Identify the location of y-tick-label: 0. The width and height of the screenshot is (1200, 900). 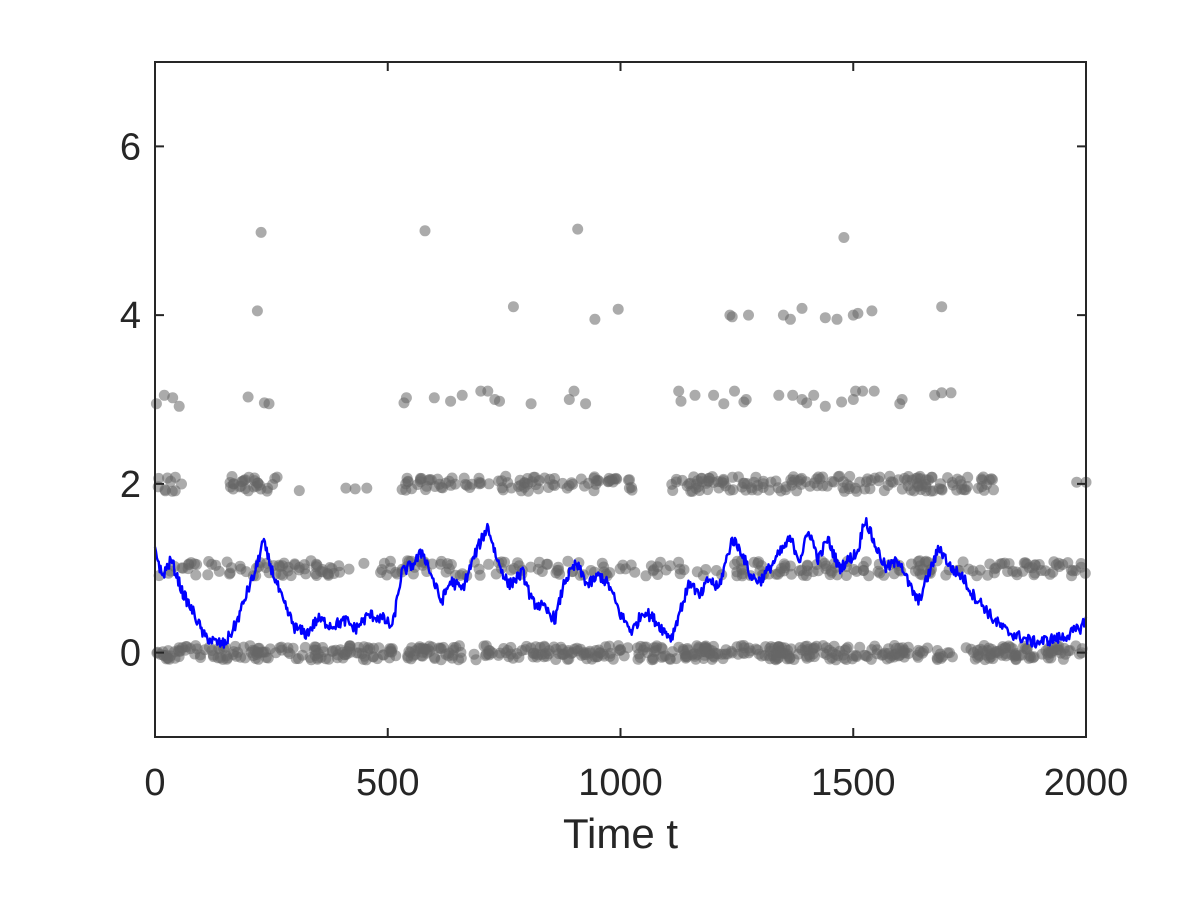
(130, 654).